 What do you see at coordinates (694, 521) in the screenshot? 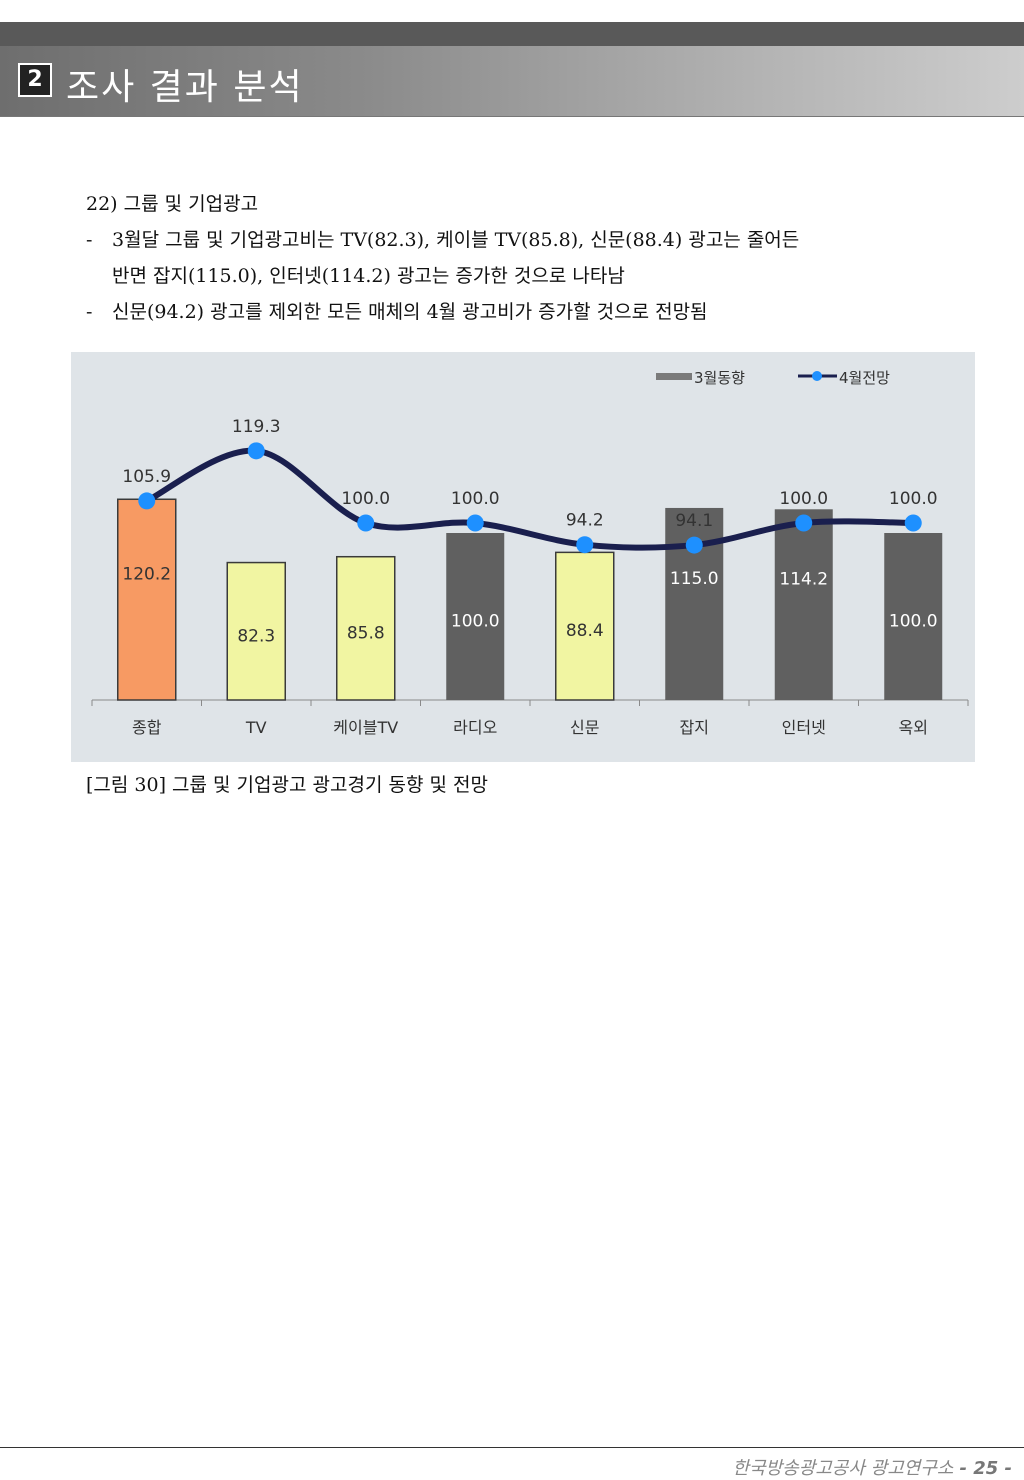
I see `forecast-value-label: 94.1` at bounding box center [694, 521].